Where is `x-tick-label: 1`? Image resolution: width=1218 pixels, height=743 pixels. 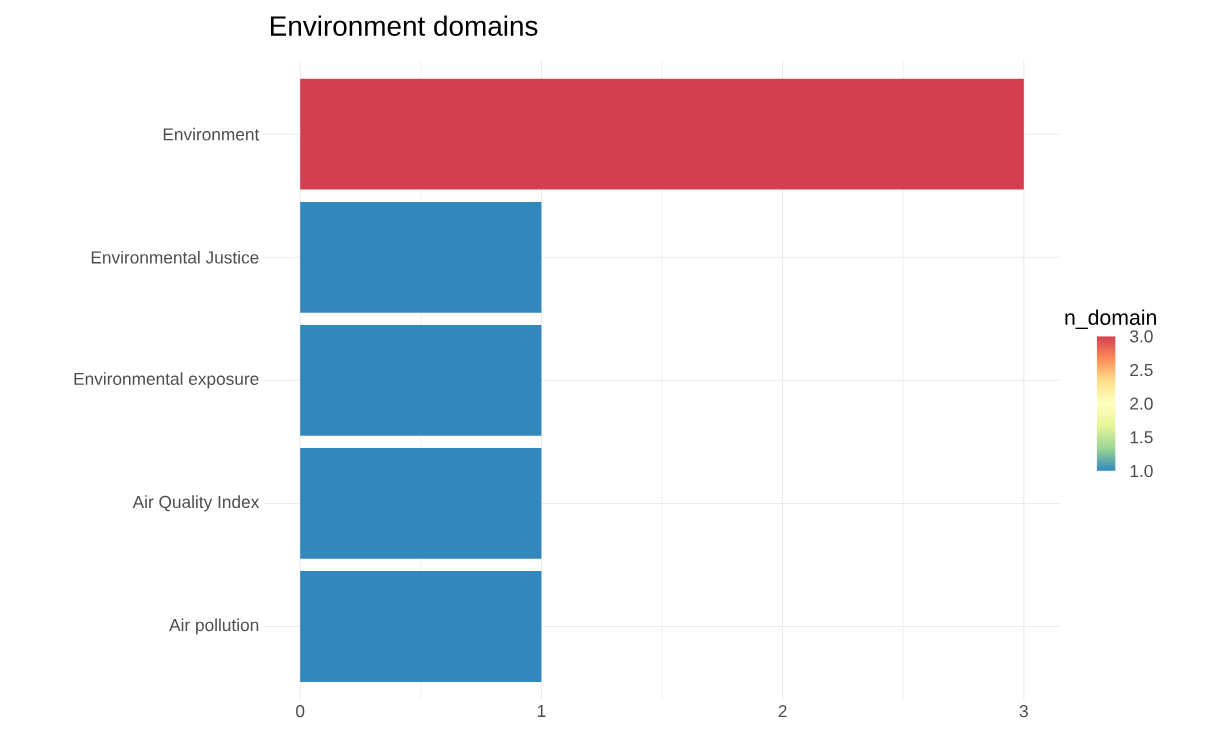
x-tick-label: 1 is located at coordinates (541, 711).